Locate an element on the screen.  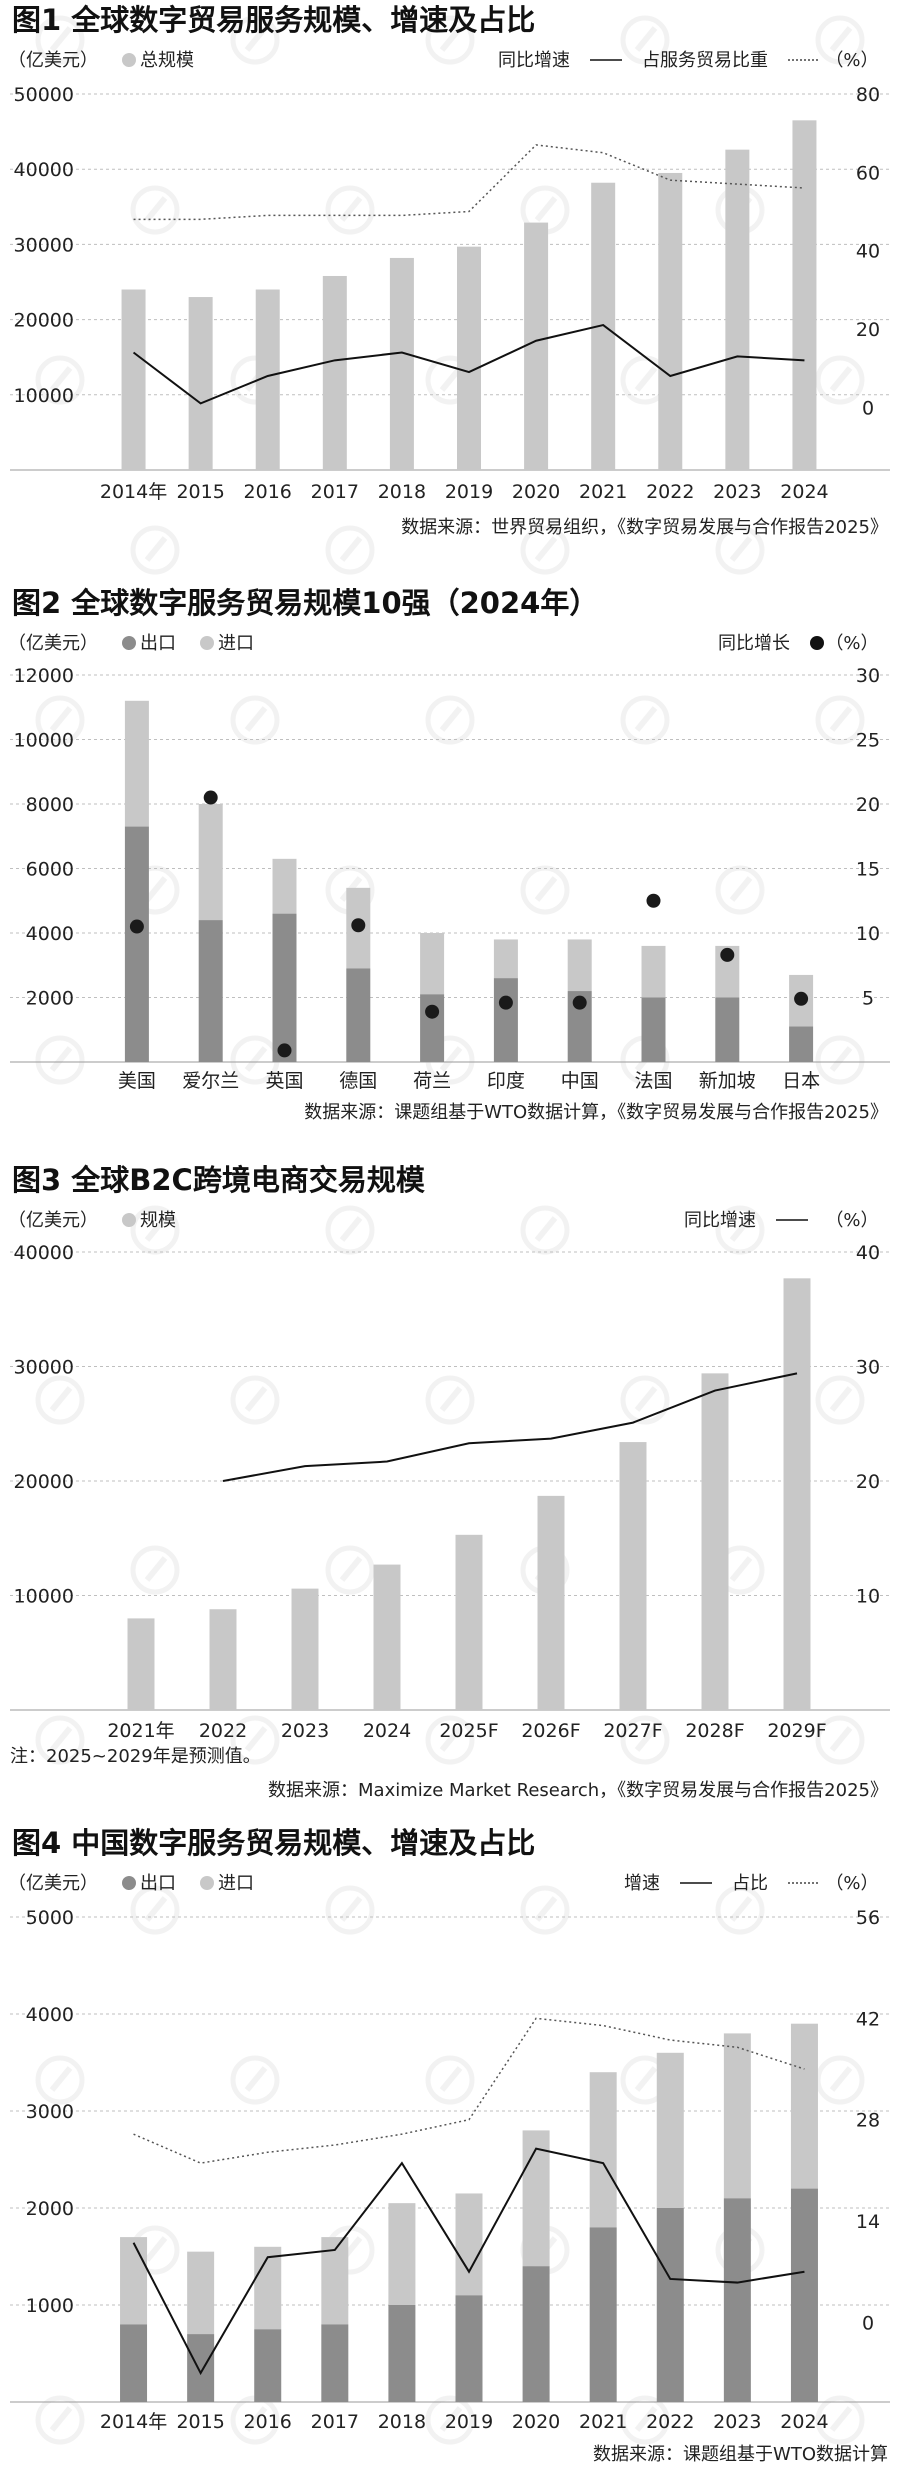
y-left-tick-label: 8000 is located at coordinates (50, 805).